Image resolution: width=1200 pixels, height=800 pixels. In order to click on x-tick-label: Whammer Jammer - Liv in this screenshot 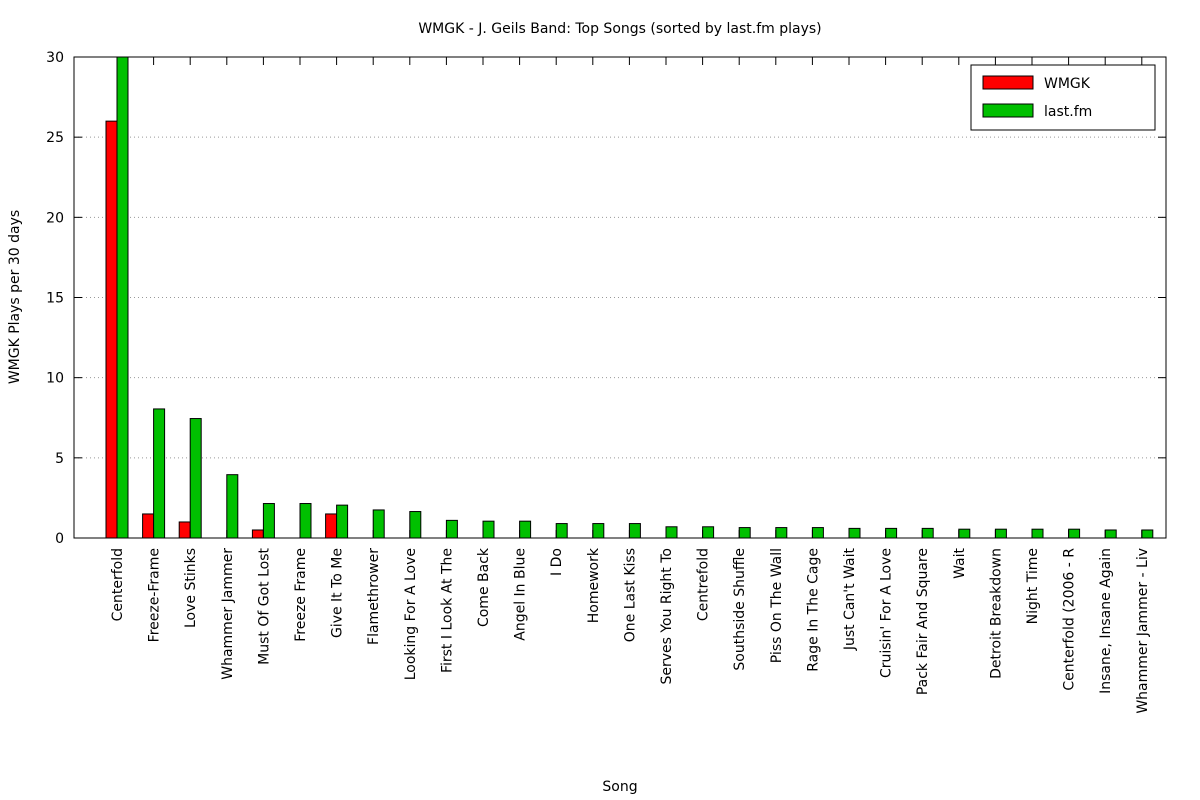, I will do `click(1143, 631)`.